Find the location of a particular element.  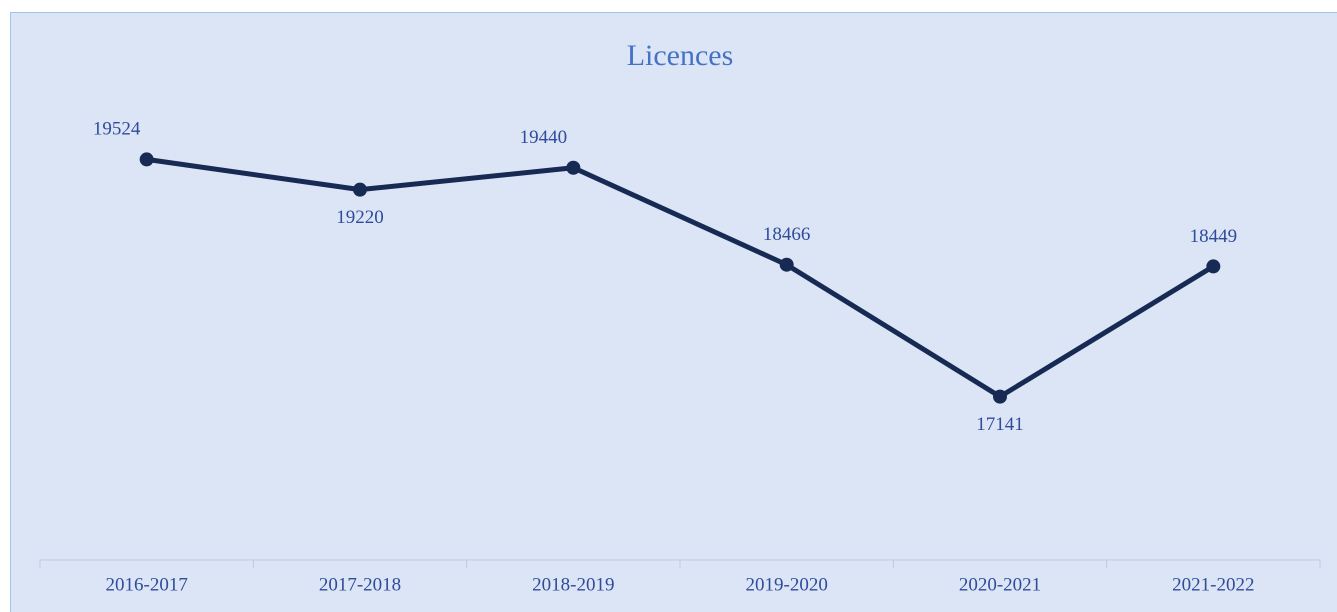

data-label: 19440 is located at coordinates (544, 137).